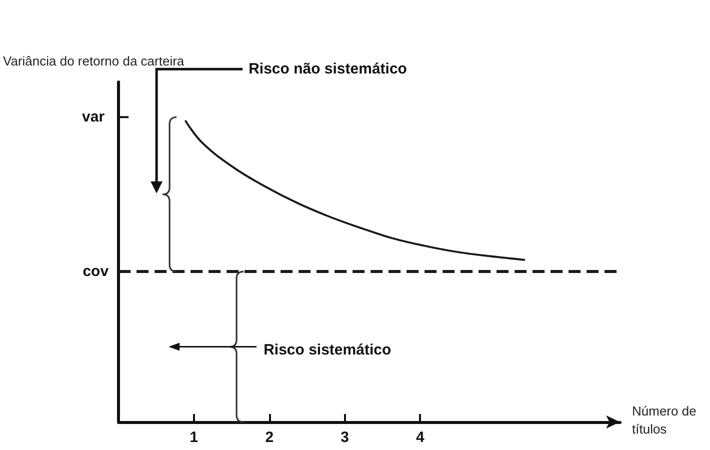  I want to click on text: Risco não sistemático, so click(327, 69).